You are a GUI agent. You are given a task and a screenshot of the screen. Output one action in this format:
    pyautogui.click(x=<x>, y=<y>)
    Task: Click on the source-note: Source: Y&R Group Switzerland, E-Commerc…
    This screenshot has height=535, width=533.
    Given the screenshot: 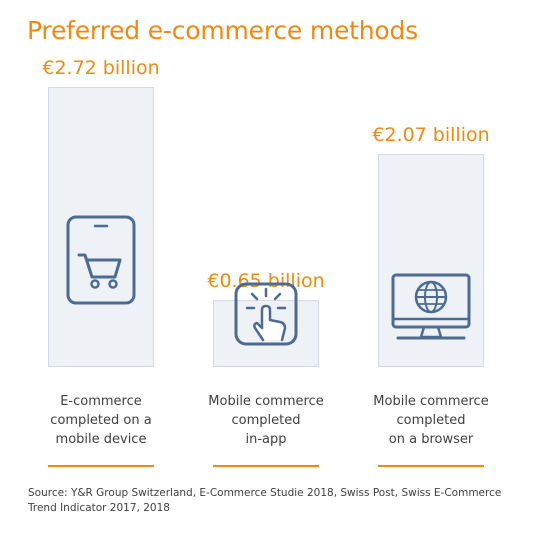 What is the action you would take?
    pyautogui.click(x=265, y=500)
    